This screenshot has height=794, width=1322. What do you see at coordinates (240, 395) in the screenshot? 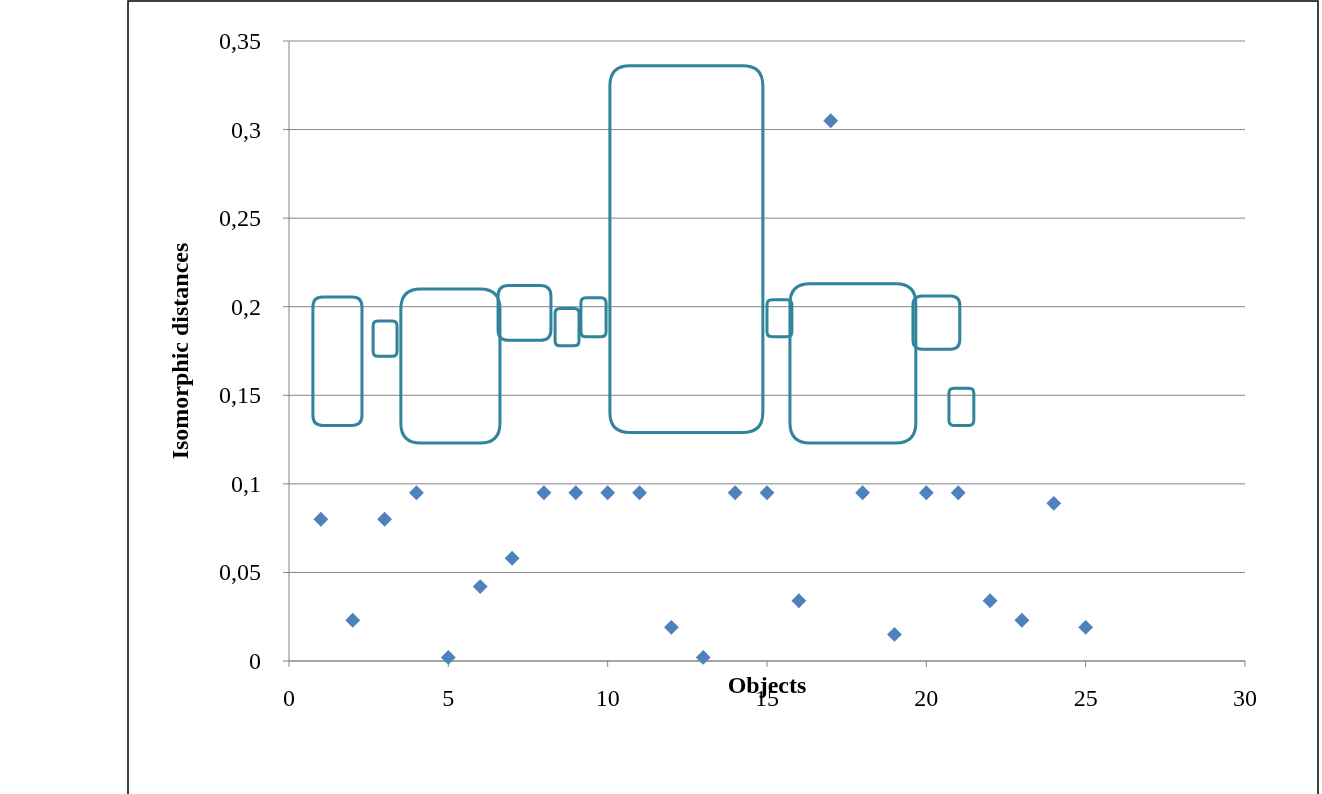
I see `y-tick-label: 0,15` at bounding box center [240, 395].